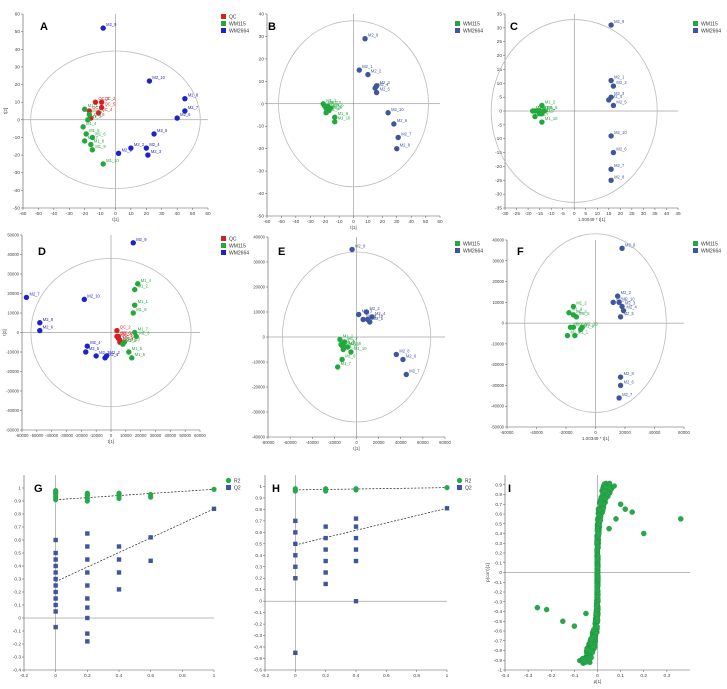 This screenshot has width=727, height=689. Describe the element at coordinates (18, 15) in the screenshot. I see `y-tick-label: 60` at that location.